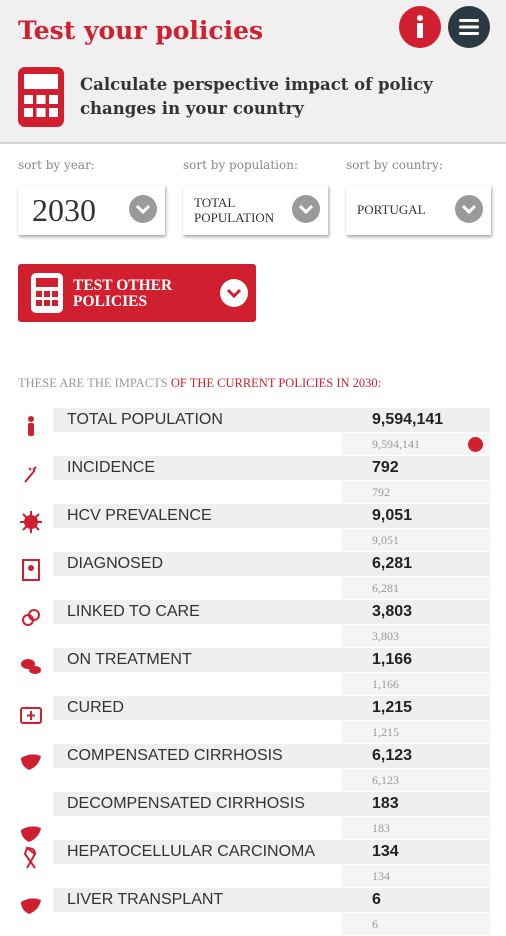 The height and width of the screenshot is (936, 506). I want to click on row-label: CURED, so click(95, 707).